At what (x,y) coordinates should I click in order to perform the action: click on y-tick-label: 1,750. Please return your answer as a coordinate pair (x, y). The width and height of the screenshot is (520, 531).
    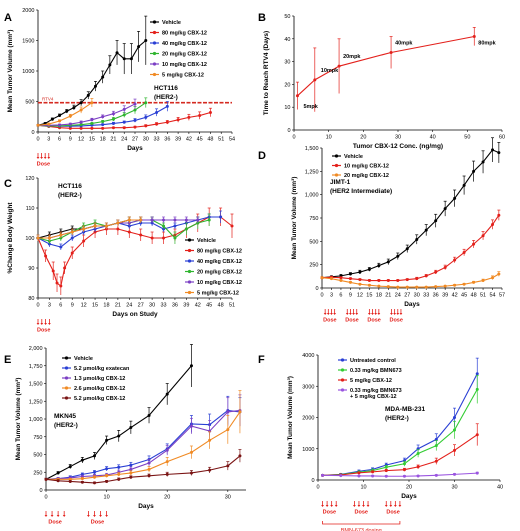
    Looking at the image, I should click on (36, 367).